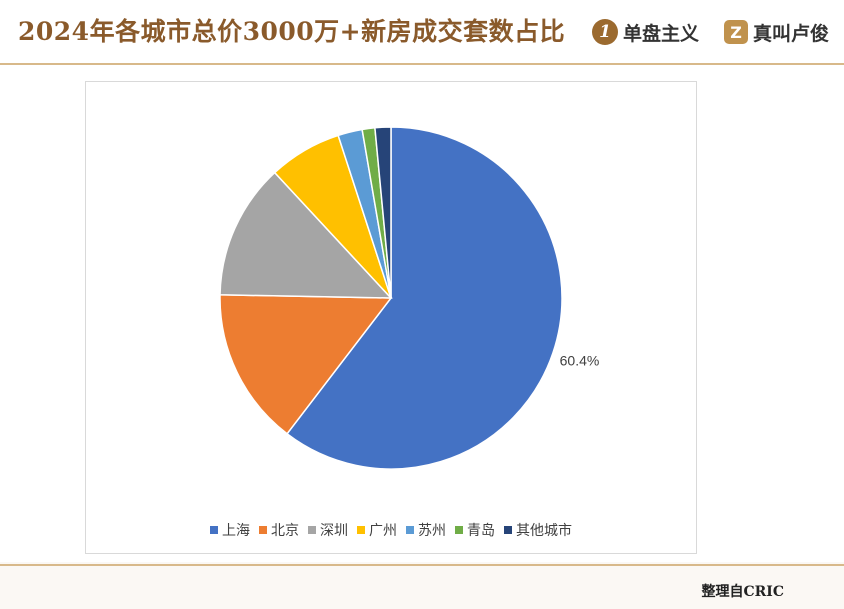  Describe the element at coordinates (292, 31) in the screenshot. I see `page-title: 2024年各城市总价3000万+新房成交套数占比` at that location.